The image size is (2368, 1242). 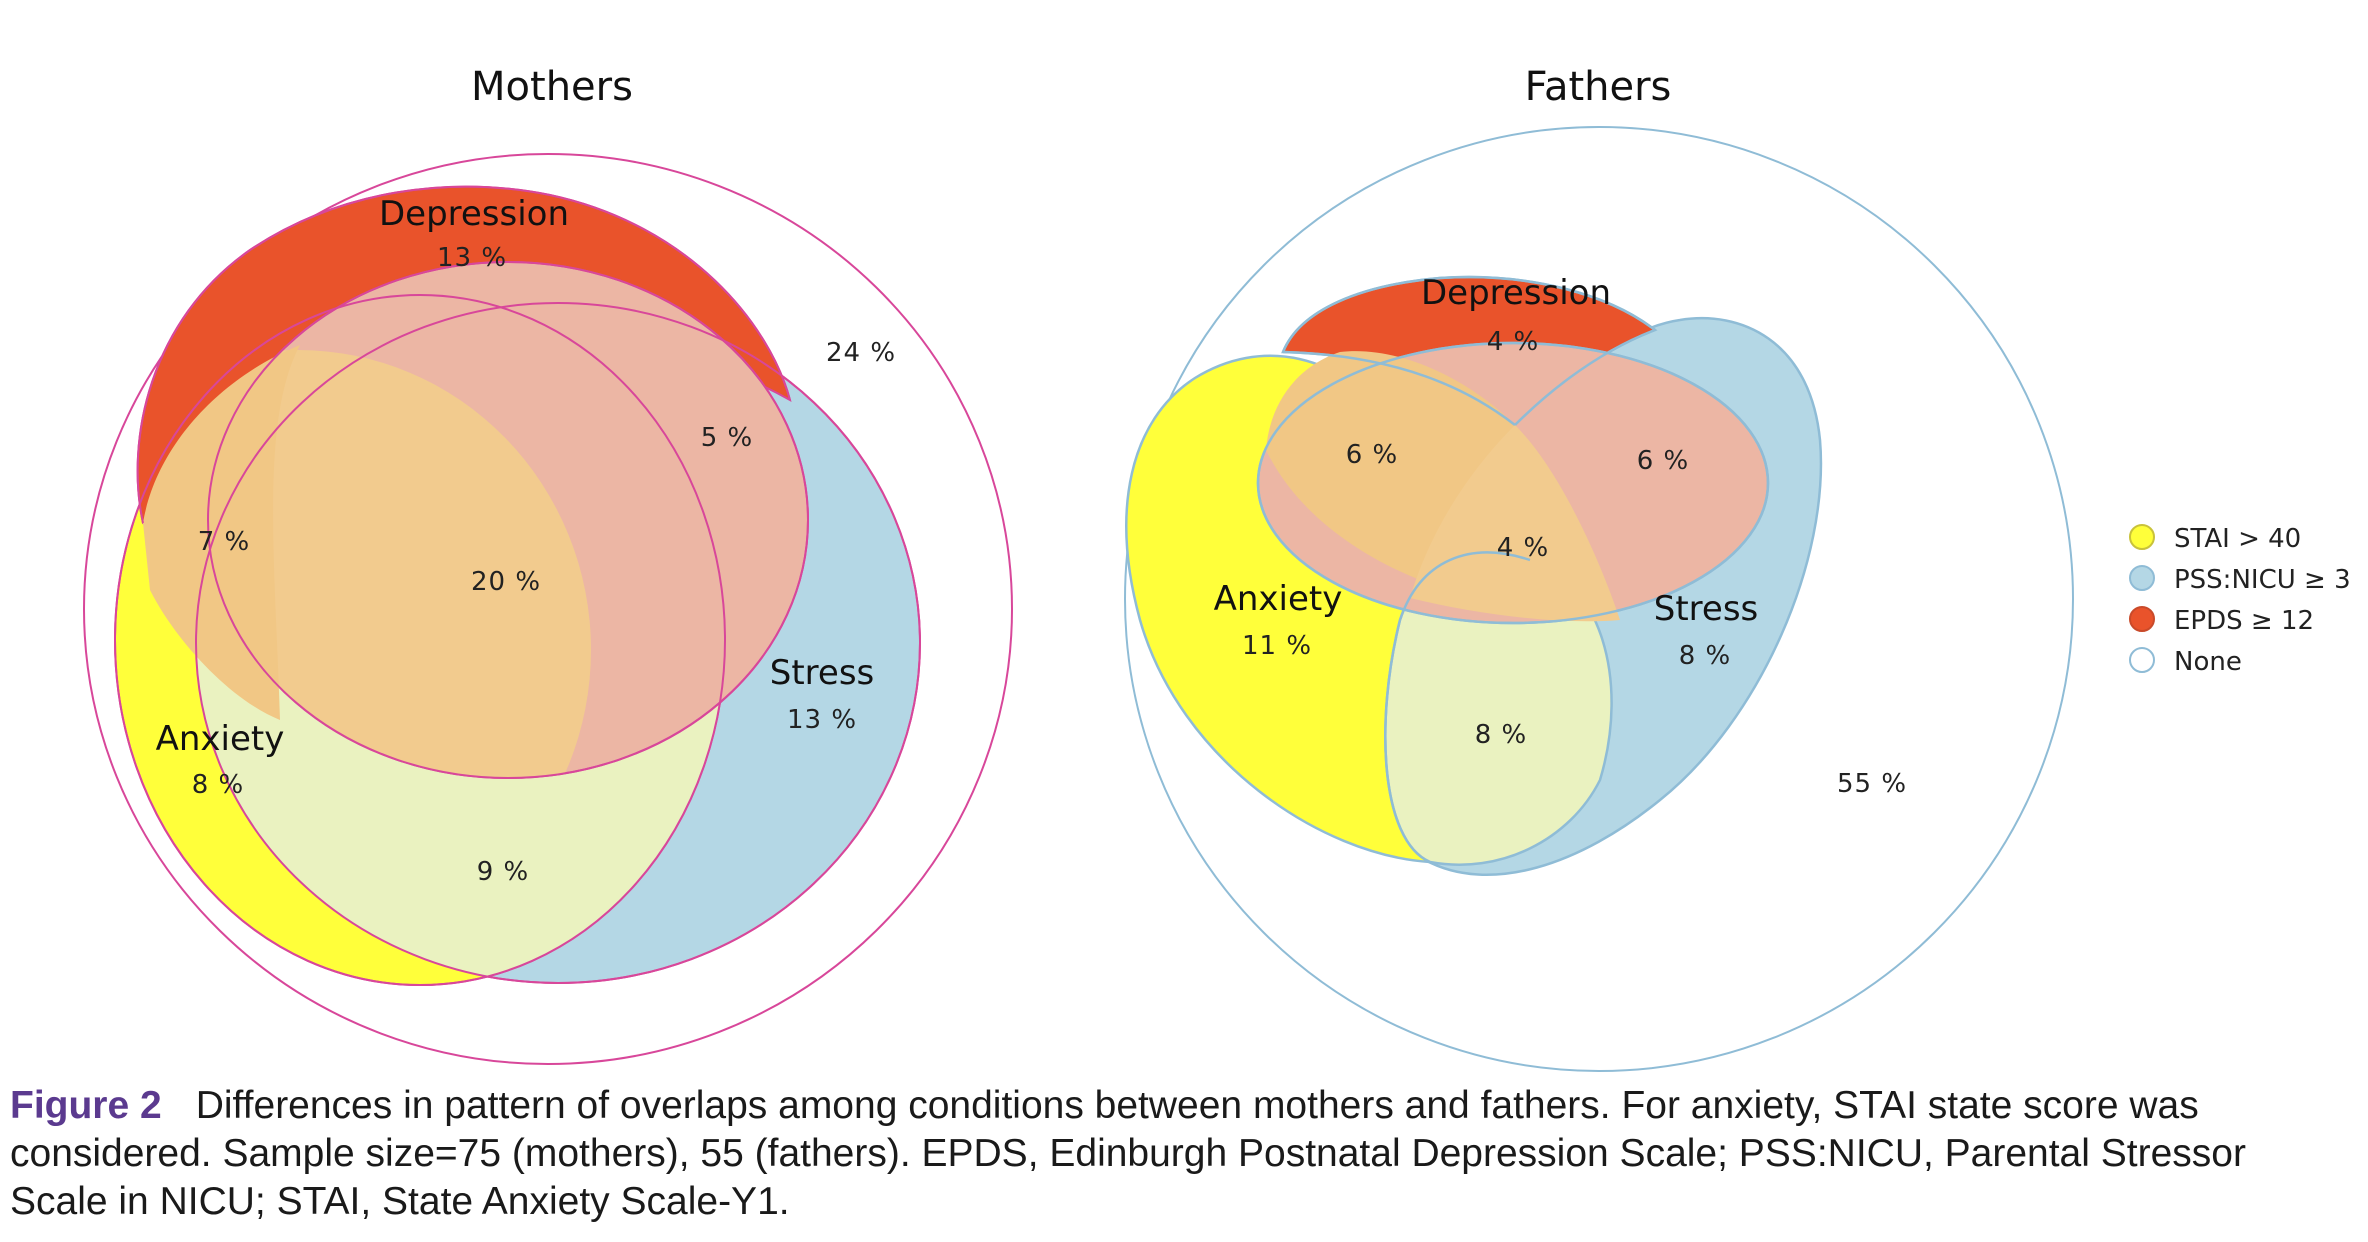 What do you see at coordinates (1705, 656) in the screenshot?
I see `fathers-stress-pct: 8 %` at bounding box center [1705, 656].